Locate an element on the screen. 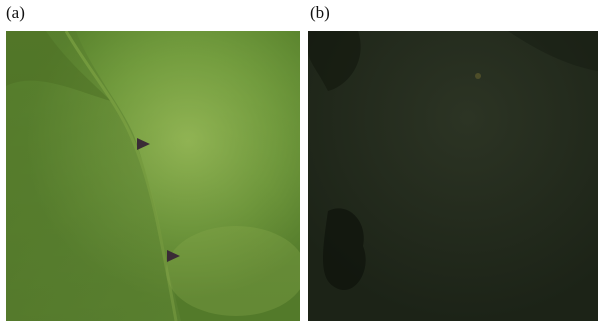  arrowhead-marker-upper is located at coordinates (143, 144).